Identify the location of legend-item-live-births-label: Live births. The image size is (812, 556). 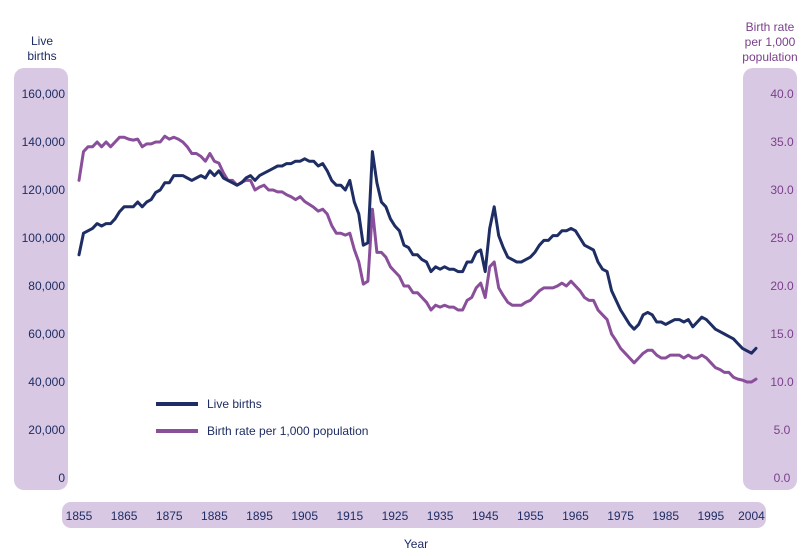
(234, 404).